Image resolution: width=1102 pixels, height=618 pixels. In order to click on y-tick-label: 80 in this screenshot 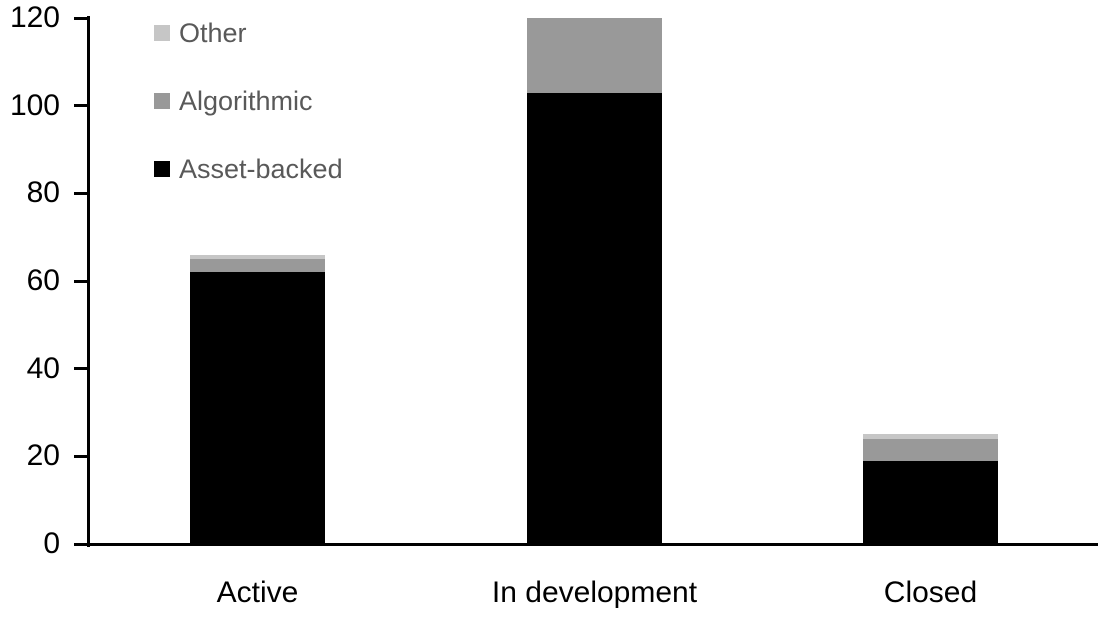, I will do `click(43, 193)`.